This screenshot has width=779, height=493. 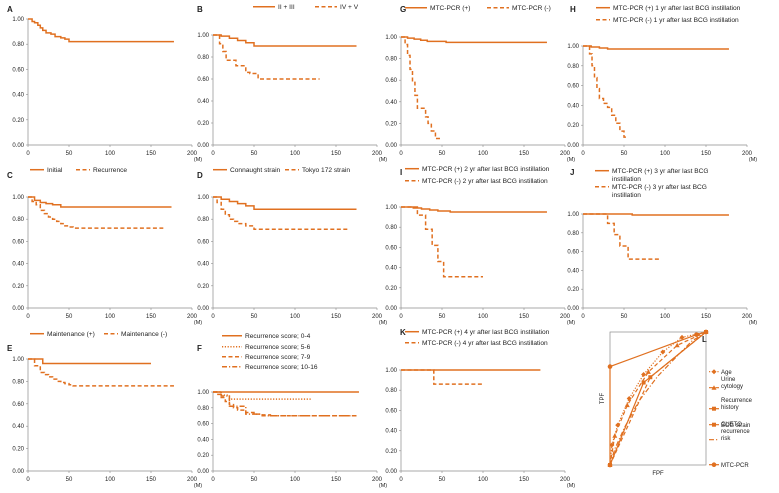 I want to click on legend-label: MTC-PCR (-), so click(x=531, y=8).